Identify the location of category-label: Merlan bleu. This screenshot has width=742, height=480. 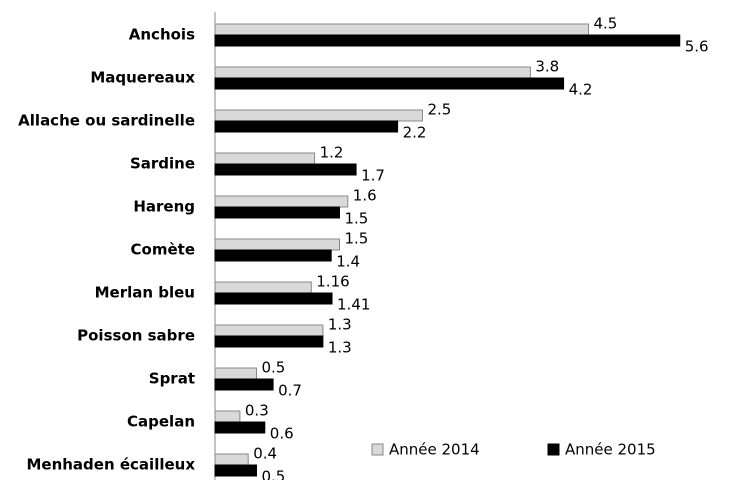
(145, 293).